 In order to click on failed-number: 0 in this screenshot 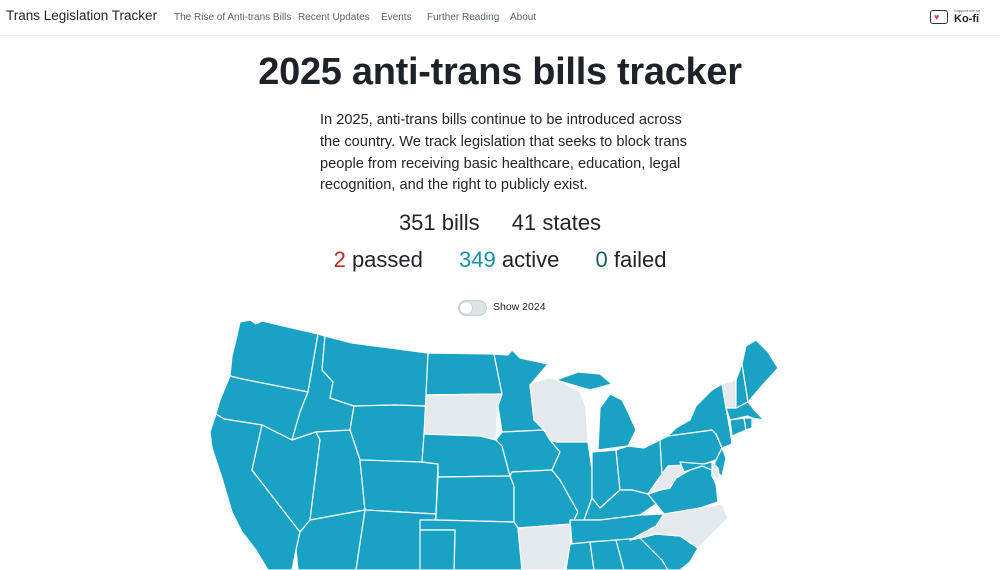, I will do `click(601, 259)`.